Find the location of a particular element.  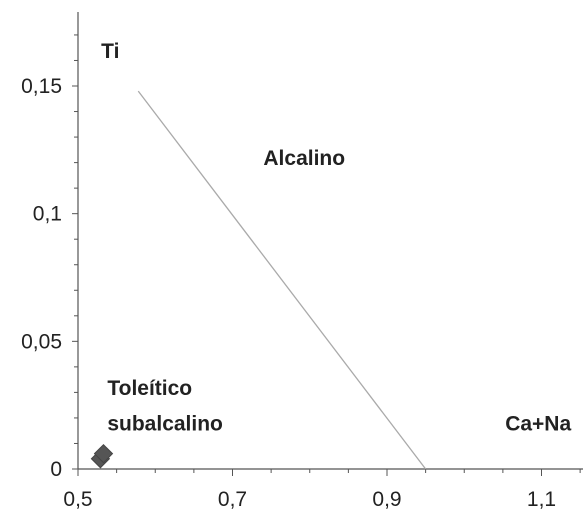

y-tick-label: 0,05 is located at coordinates (41, 341).